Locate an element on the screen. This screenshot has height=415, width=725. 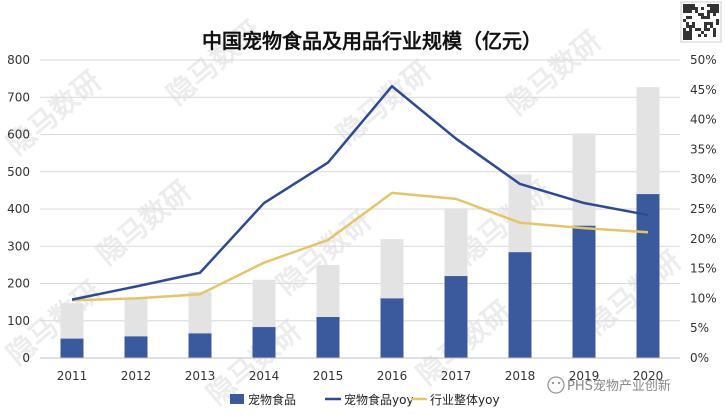
x-tick-label: 2016 is located at coordinates (392, 376).